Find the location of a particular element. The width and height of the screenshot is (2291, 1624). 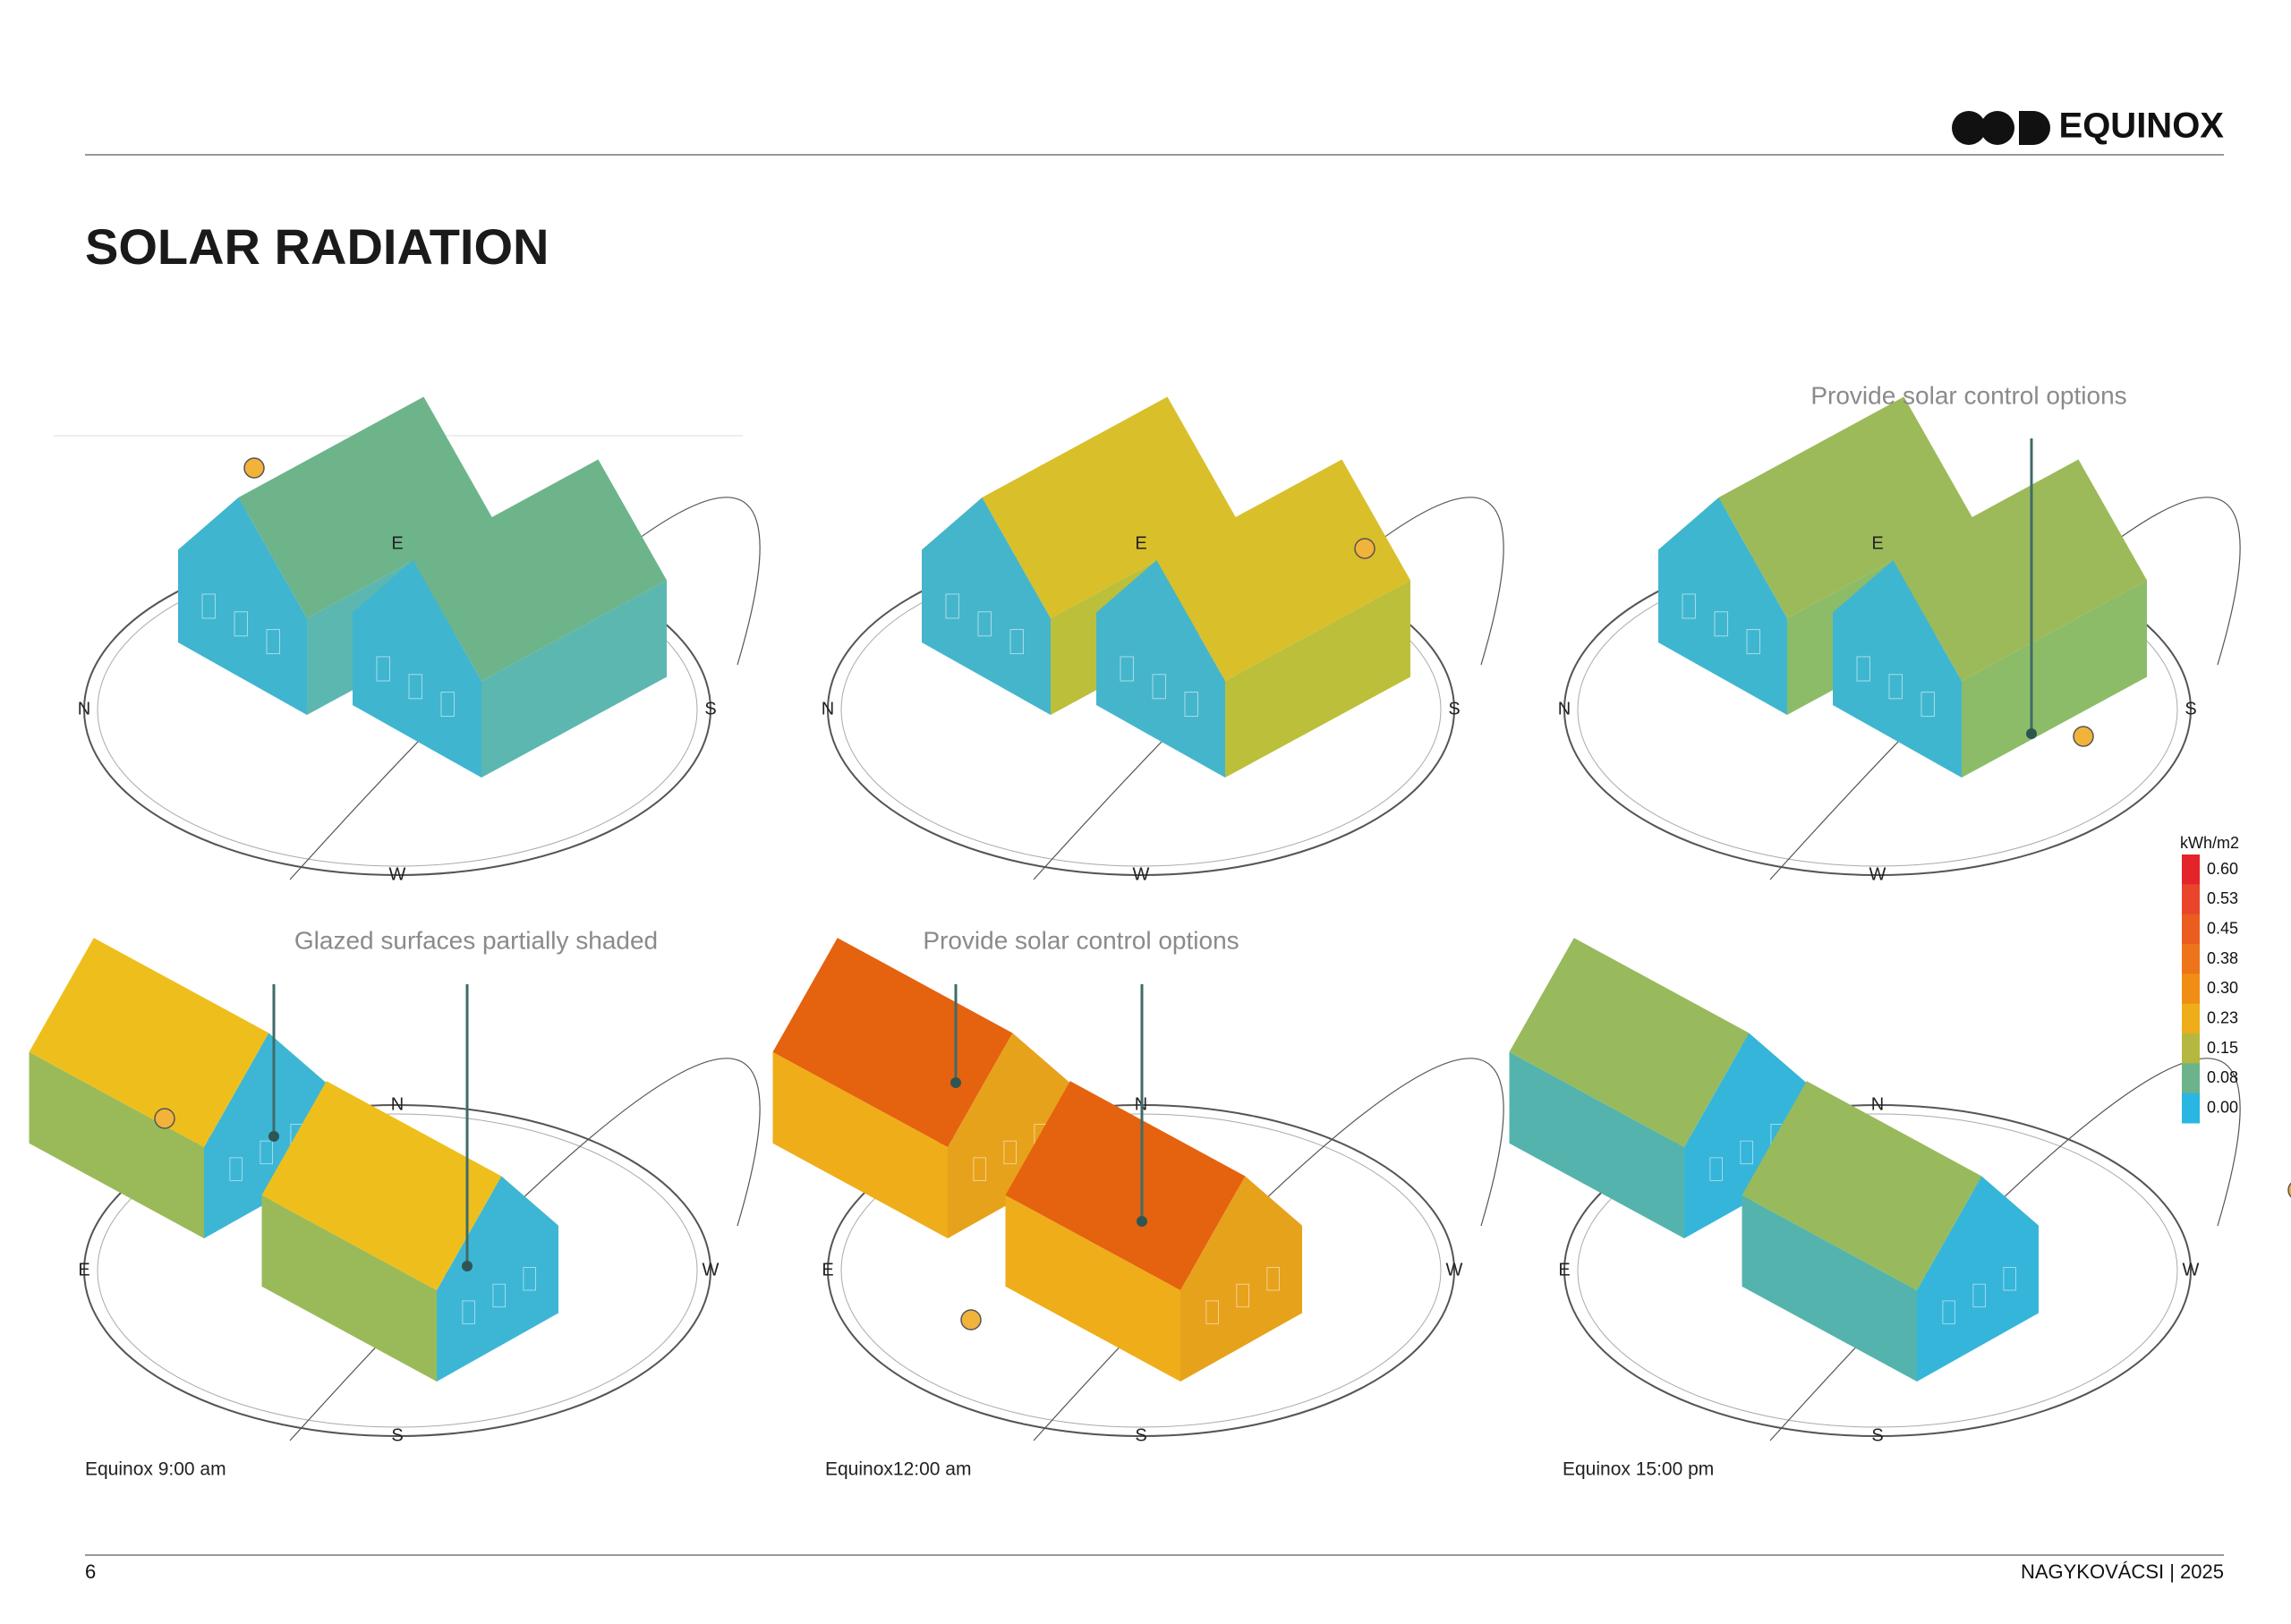

legend-label: 0.08 is located at coordinates (2222, 1077).